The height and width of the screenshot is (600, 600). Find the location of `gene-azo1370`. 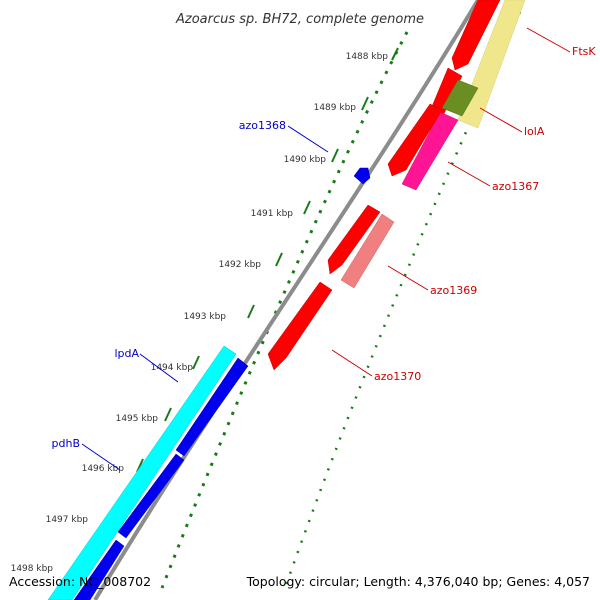

gene-azo1370 is located at coordinates (300, 326).